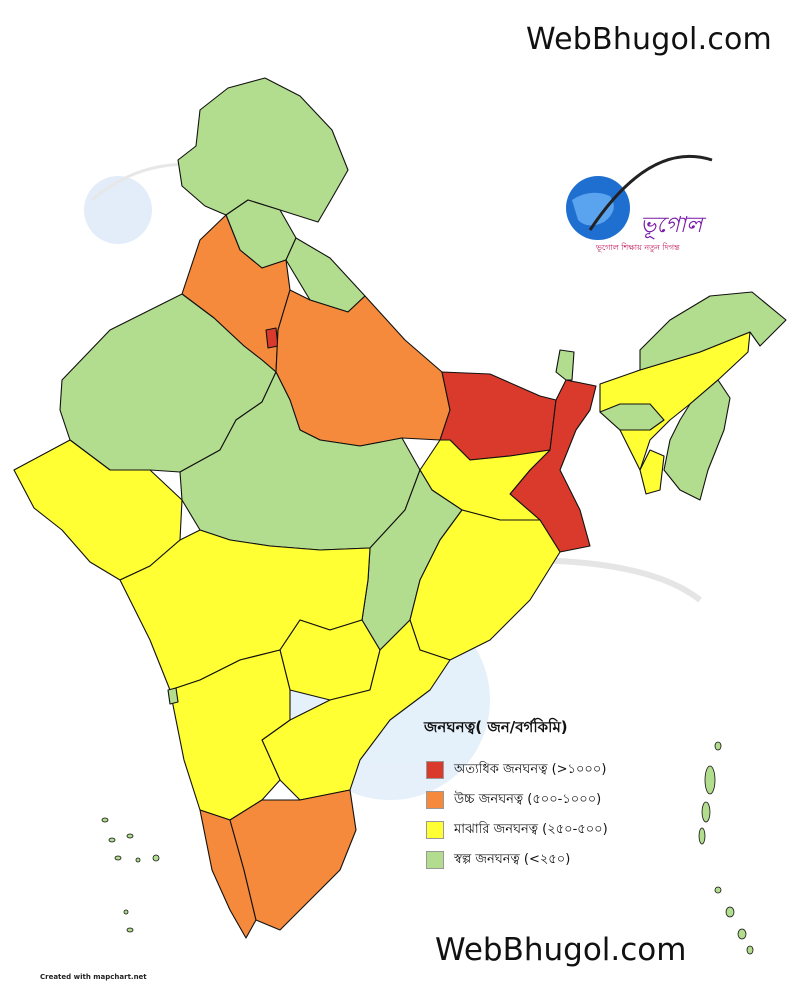 The image size is (800, 1000). What do you see at coordinates (652, 472) in the screenshot?
I see `region-tripura` at bounding box center [652, 472].